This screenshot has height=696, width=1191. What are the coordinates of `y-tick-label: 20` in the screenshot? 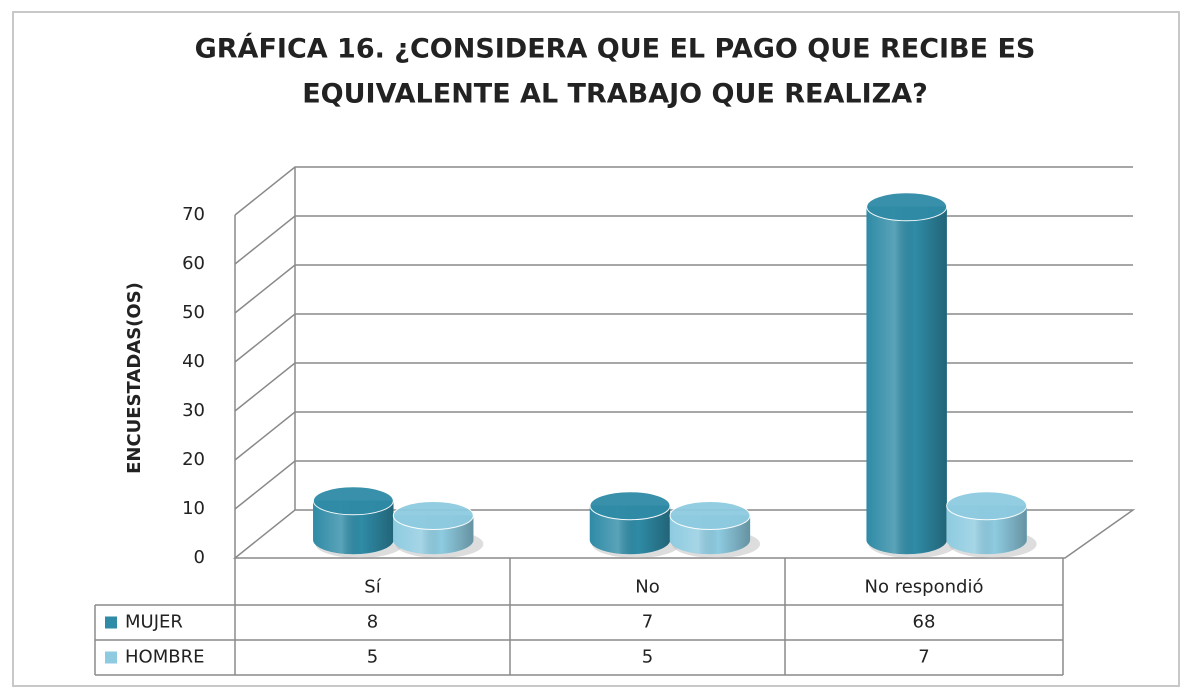 It's located at (193, 459).